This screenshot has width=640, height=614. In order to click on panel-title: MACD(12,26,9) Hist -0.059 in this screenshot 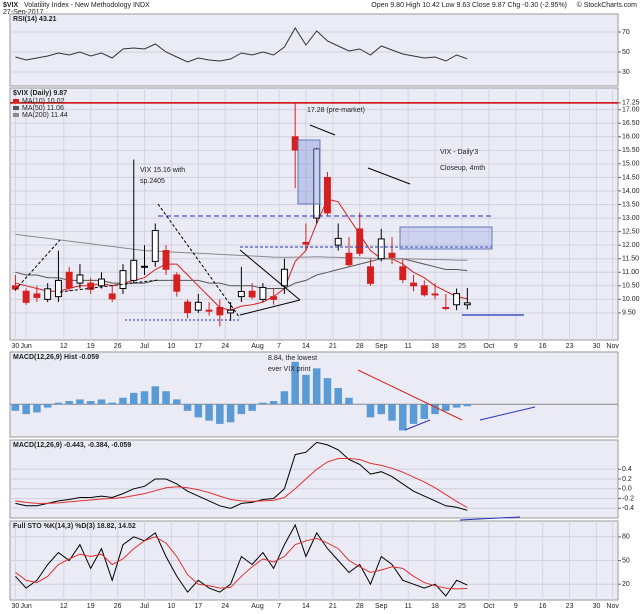, I will do `click(56, 357)`.